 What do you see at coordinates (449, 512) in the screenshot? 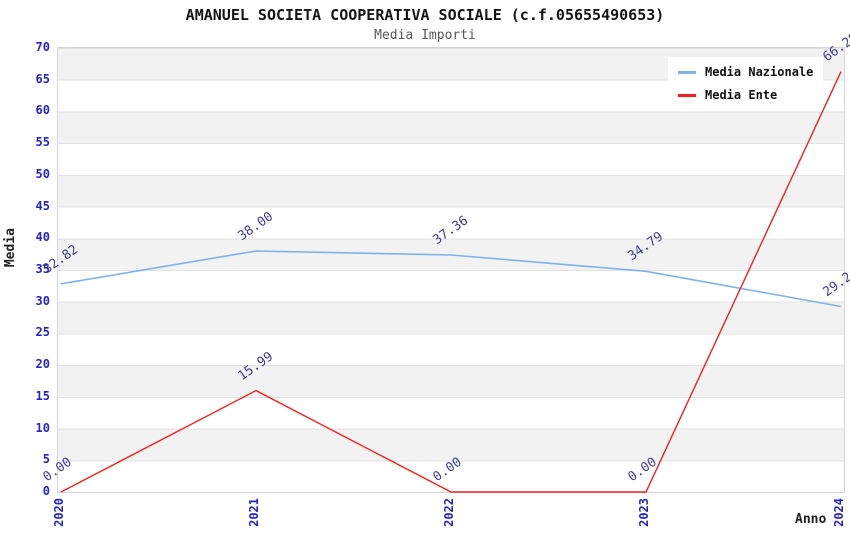
I see `x-tick-label: 2022` at bounding box center [449, 512].